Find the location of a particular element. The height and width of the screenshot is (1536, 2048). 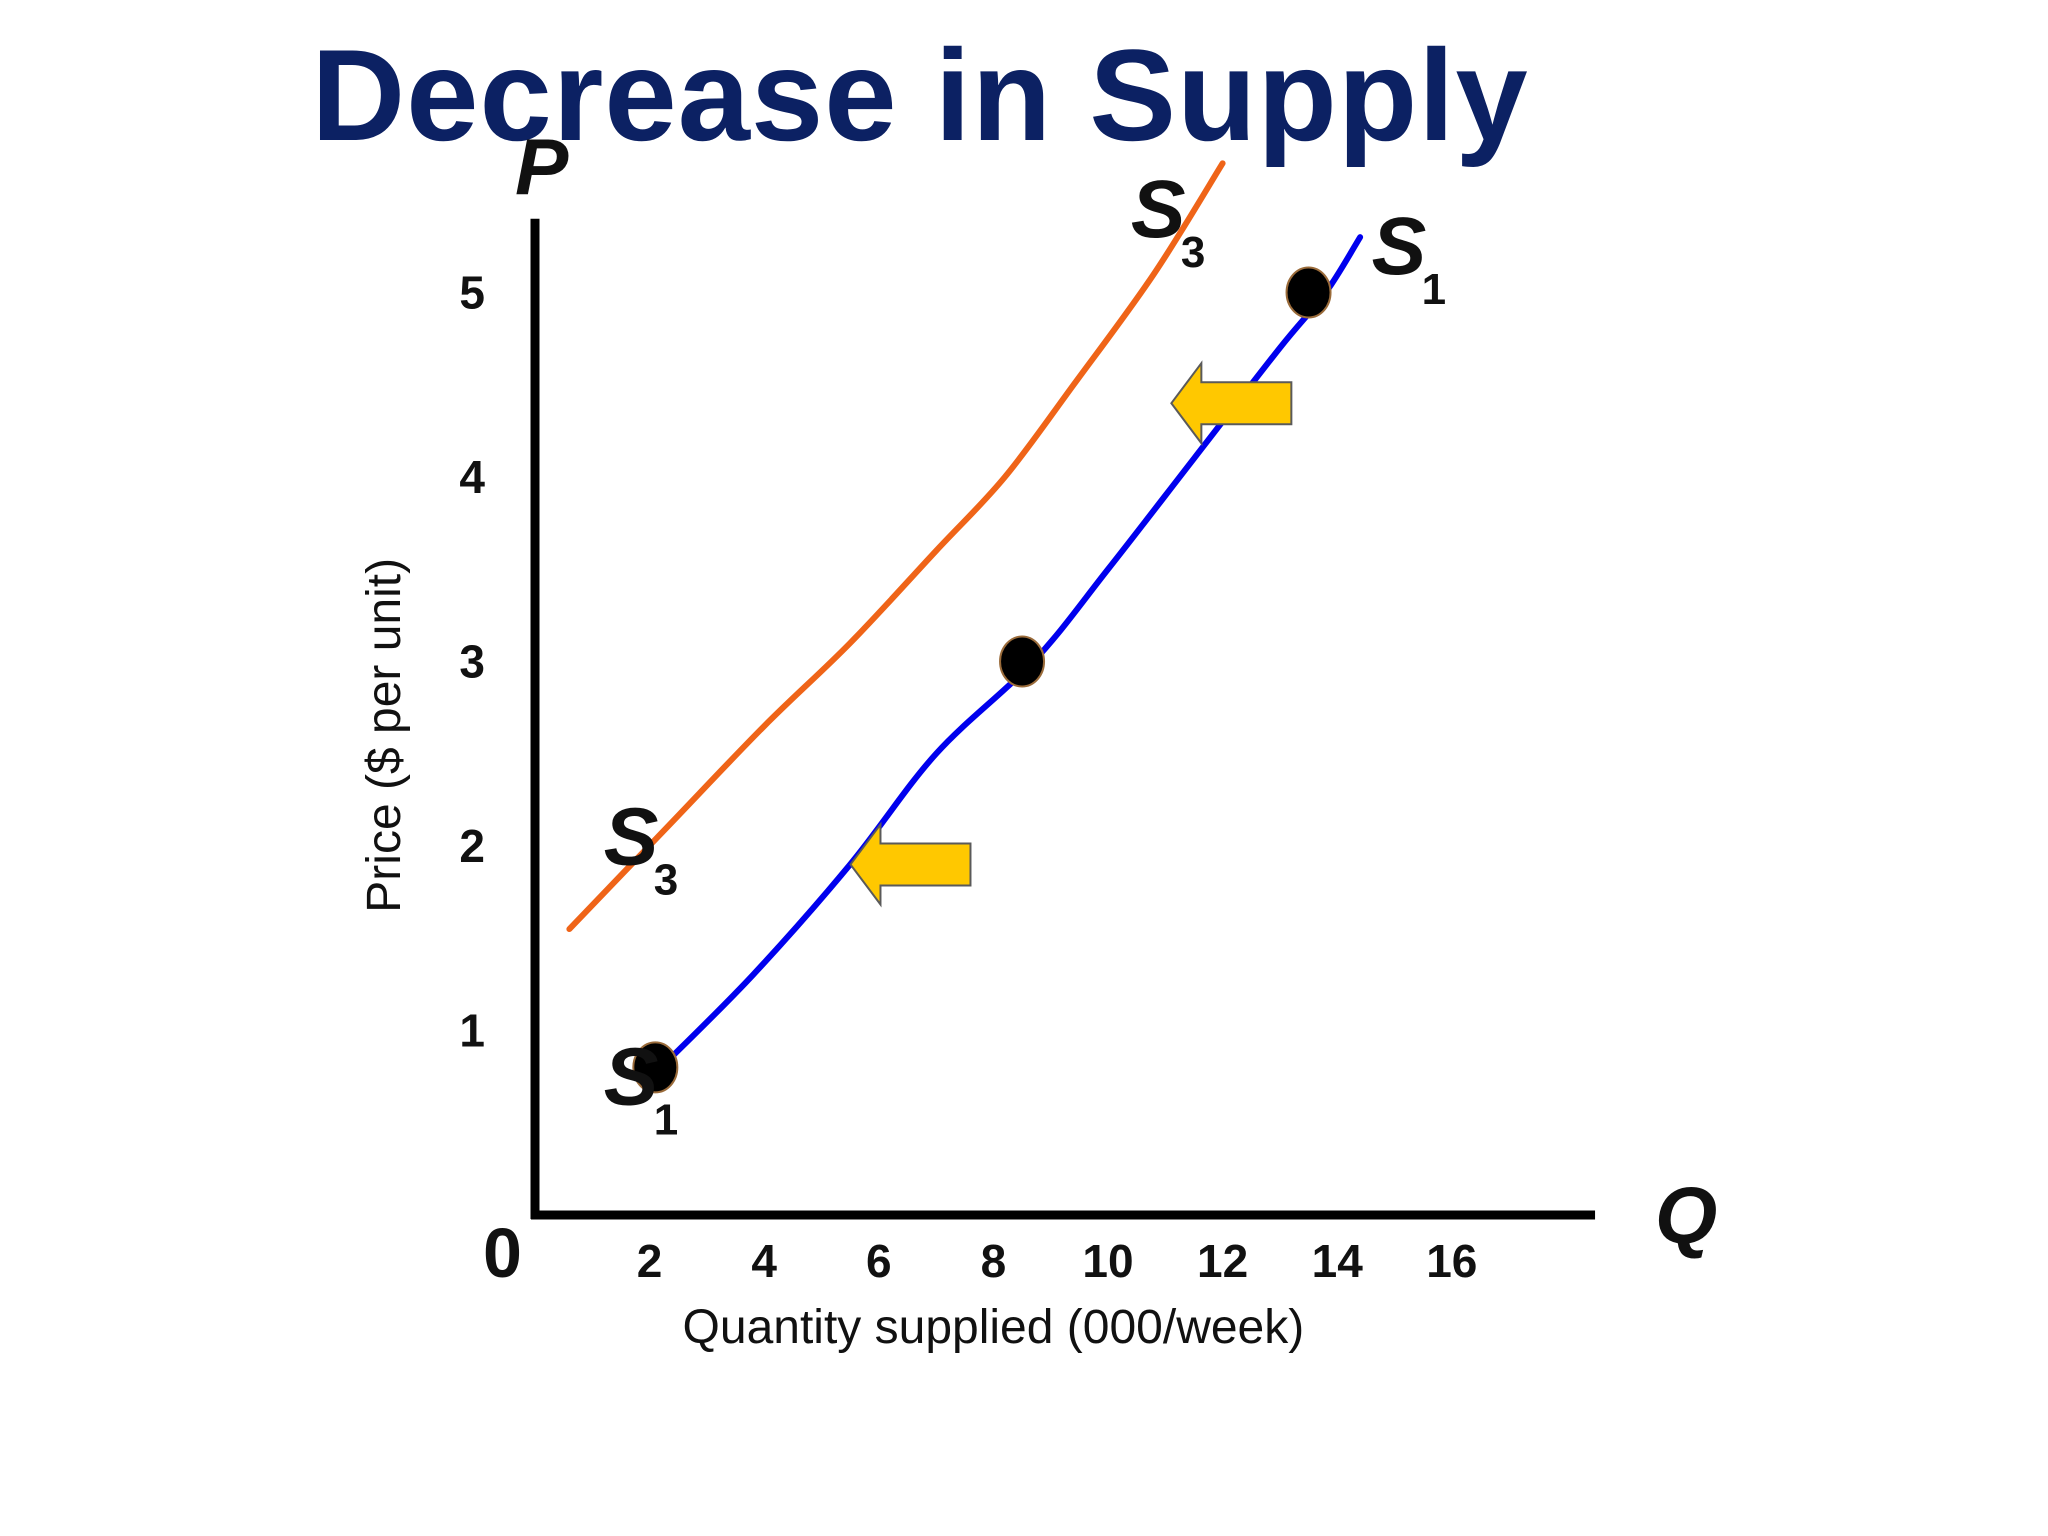

x-axis-letter: Q is located at coordinates (1686, 1215).